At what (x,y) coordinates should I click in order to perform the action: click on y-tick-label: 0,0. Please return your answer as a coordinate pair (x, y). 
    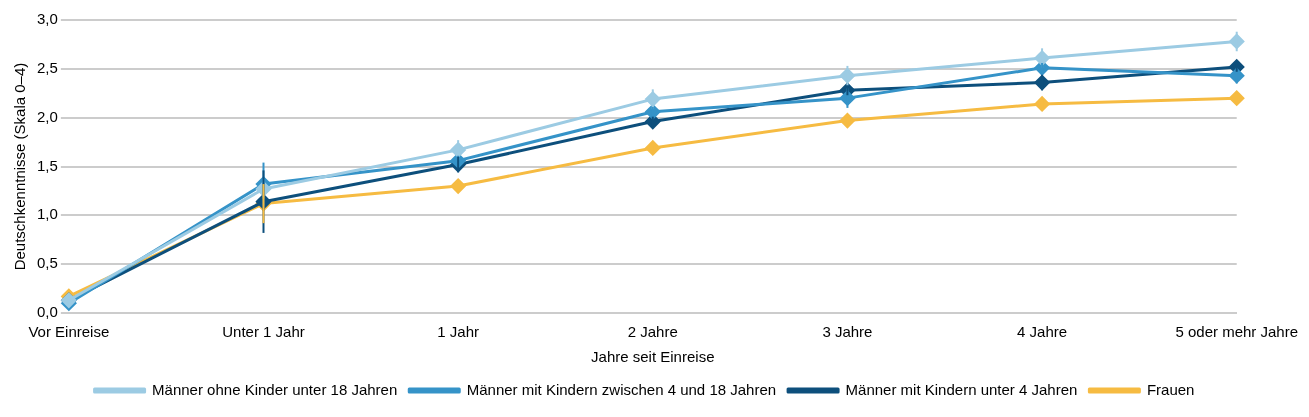
    Looking at the image, I should click on (47, 312).